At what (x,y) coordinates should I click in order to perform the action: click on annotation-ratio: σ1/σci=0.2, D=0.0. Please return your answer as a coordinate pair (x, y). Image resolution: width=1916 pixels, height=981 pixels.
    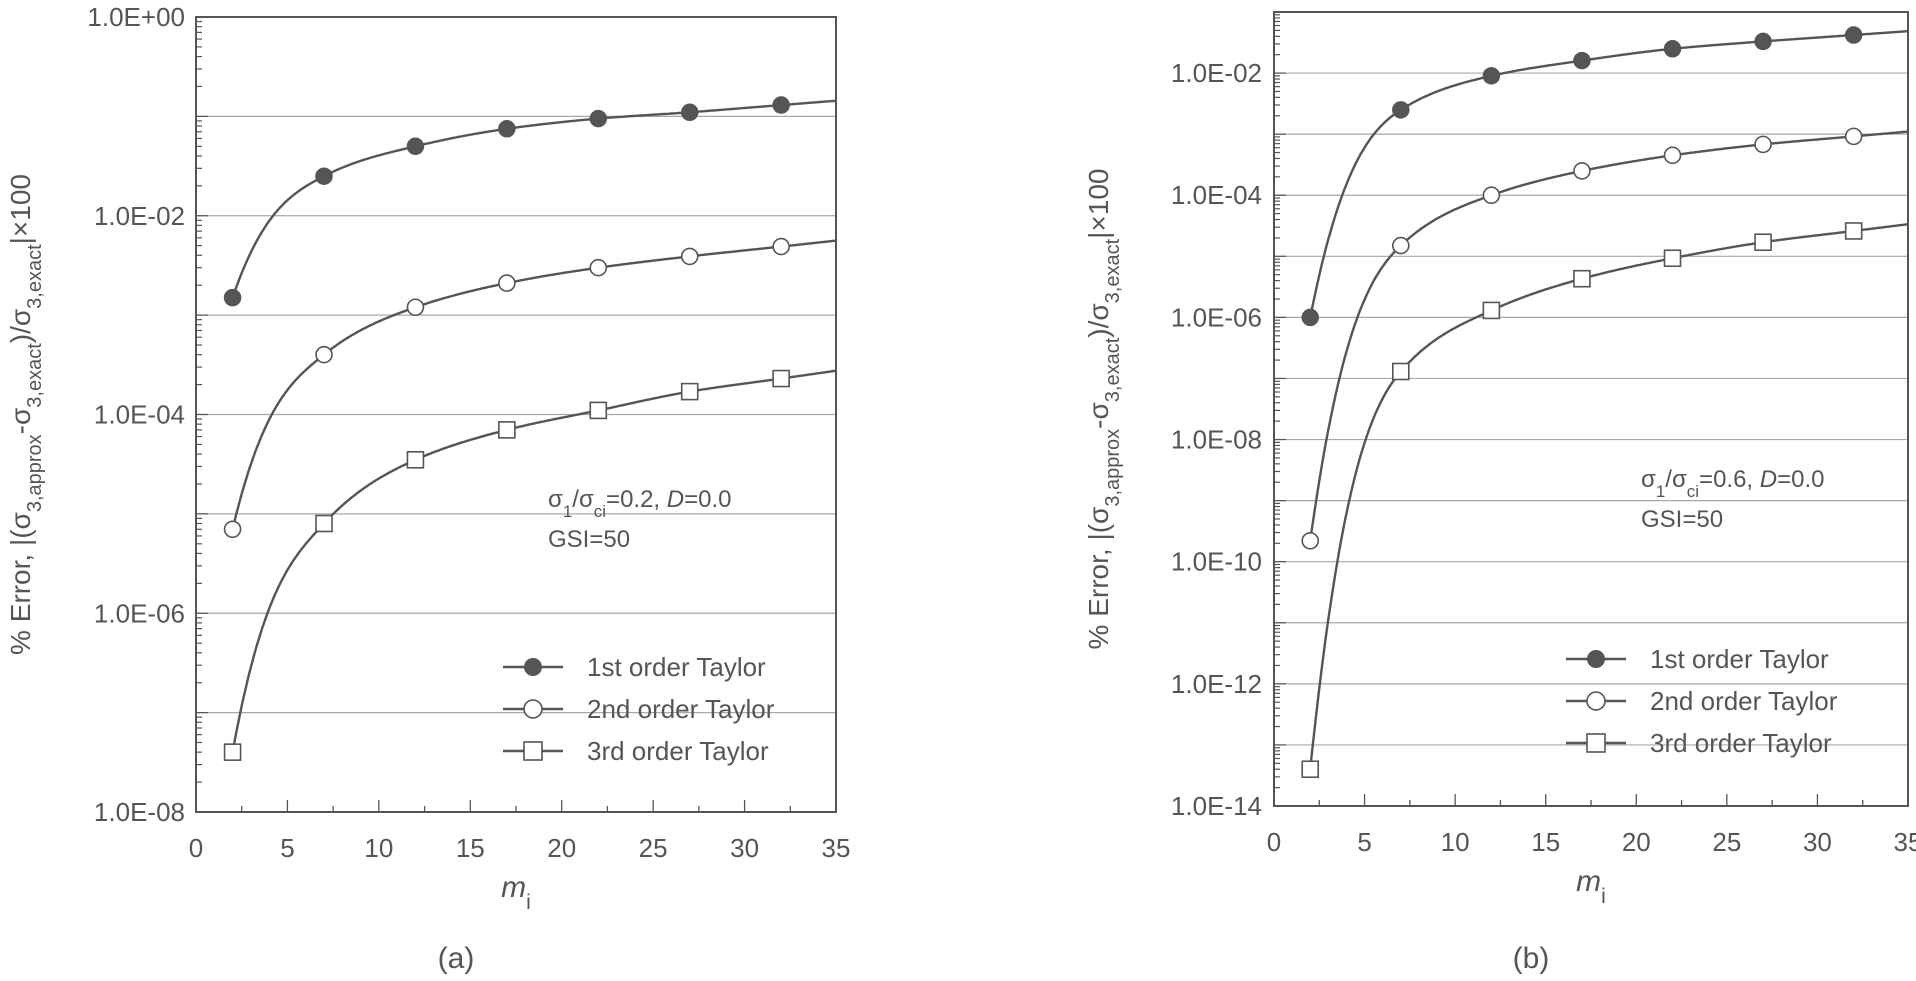
    Looking at the image, I should click on (640, 503).